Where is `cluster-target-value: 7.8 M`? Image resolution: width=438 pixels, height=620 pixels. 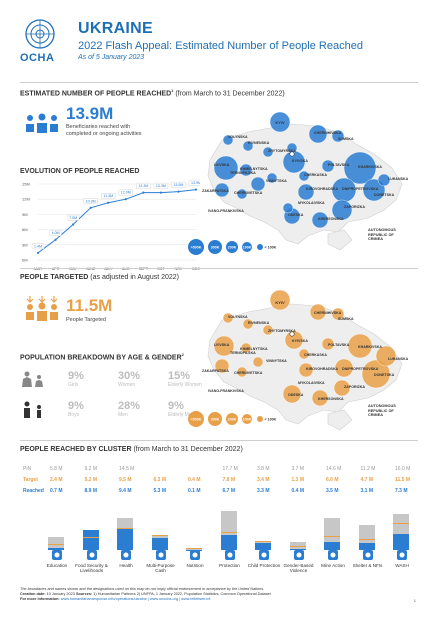 cluster-target-value: 7.8 M is located at coordinates (229, 480).